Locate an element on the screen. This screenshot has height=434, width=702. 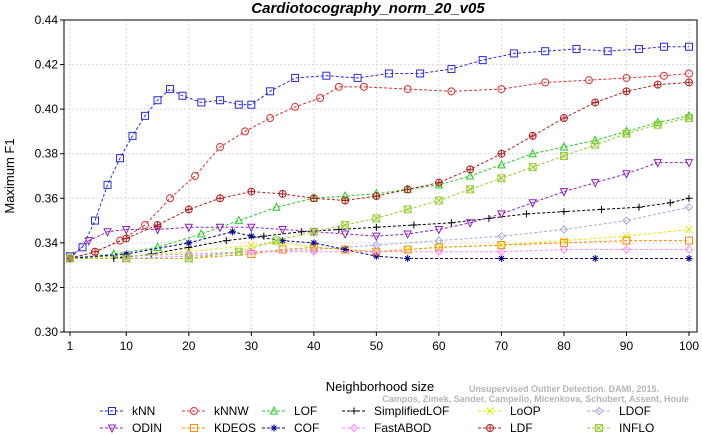
legend-item-ldf: LDF is located at coordinates (505, 427).